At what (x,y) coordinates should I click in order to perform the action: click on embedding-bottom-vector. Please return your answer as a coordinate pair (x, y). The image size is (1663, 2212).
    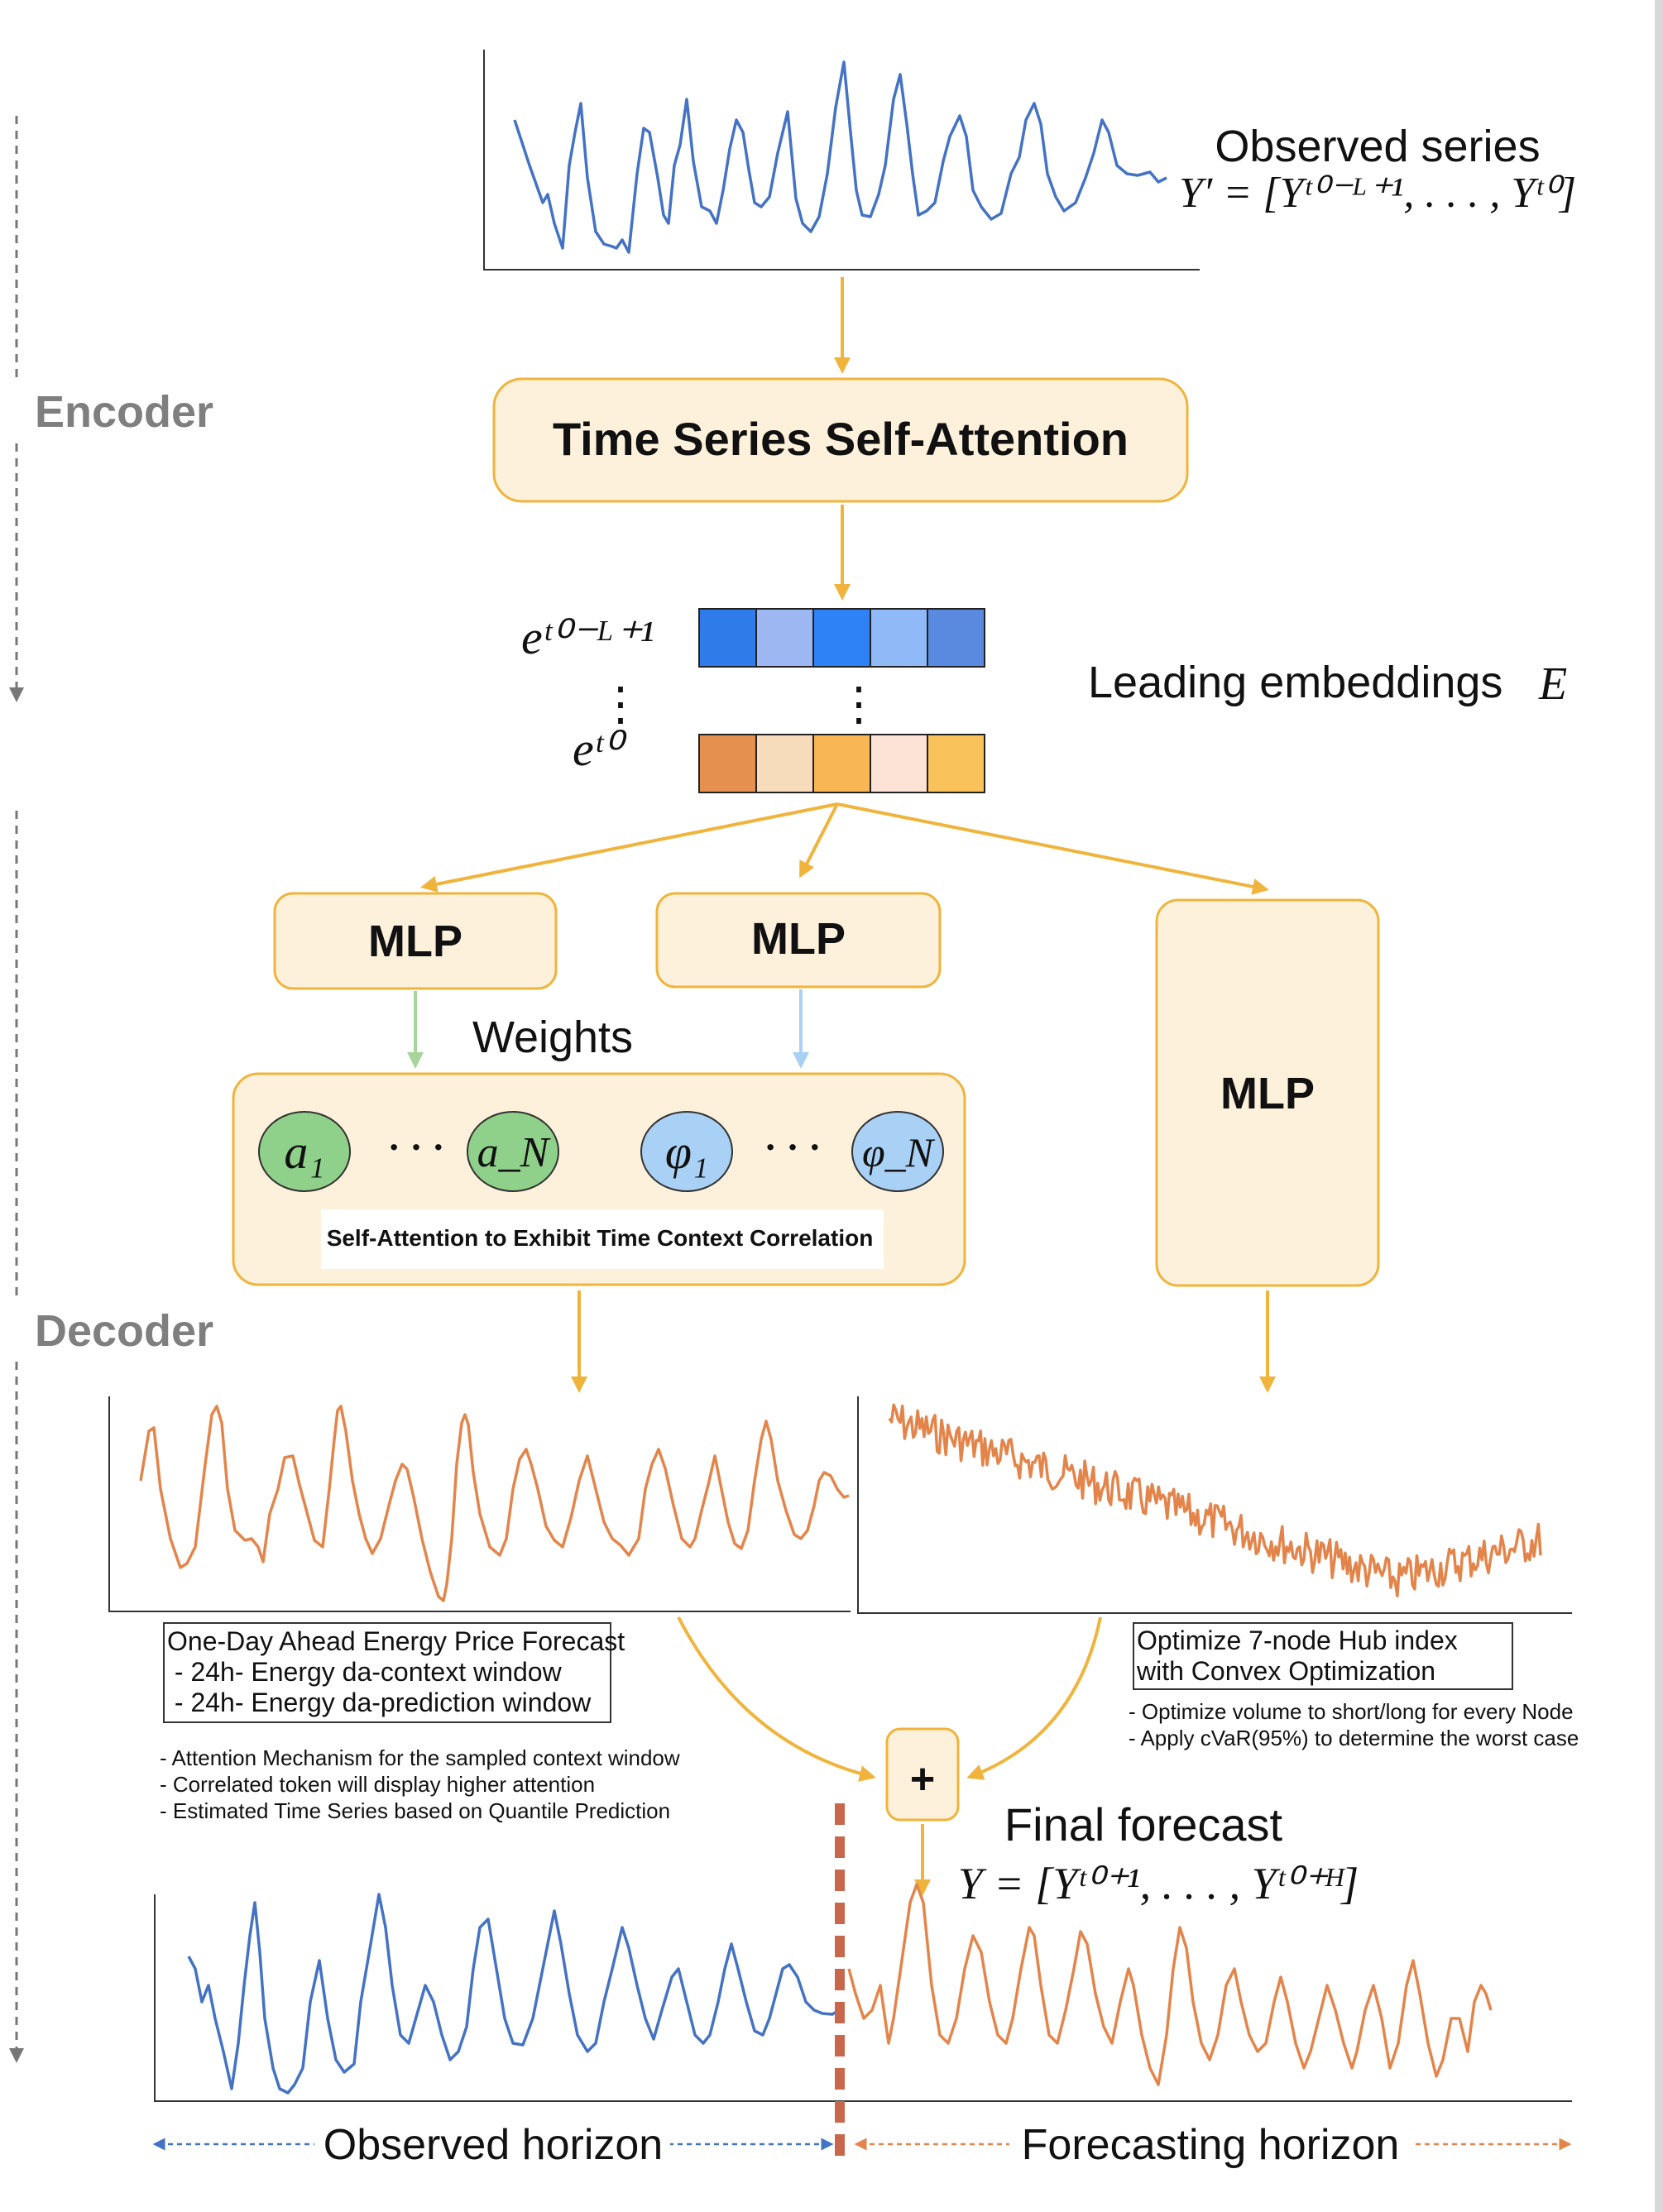
    Looking at the image, I should click on (841, 763).